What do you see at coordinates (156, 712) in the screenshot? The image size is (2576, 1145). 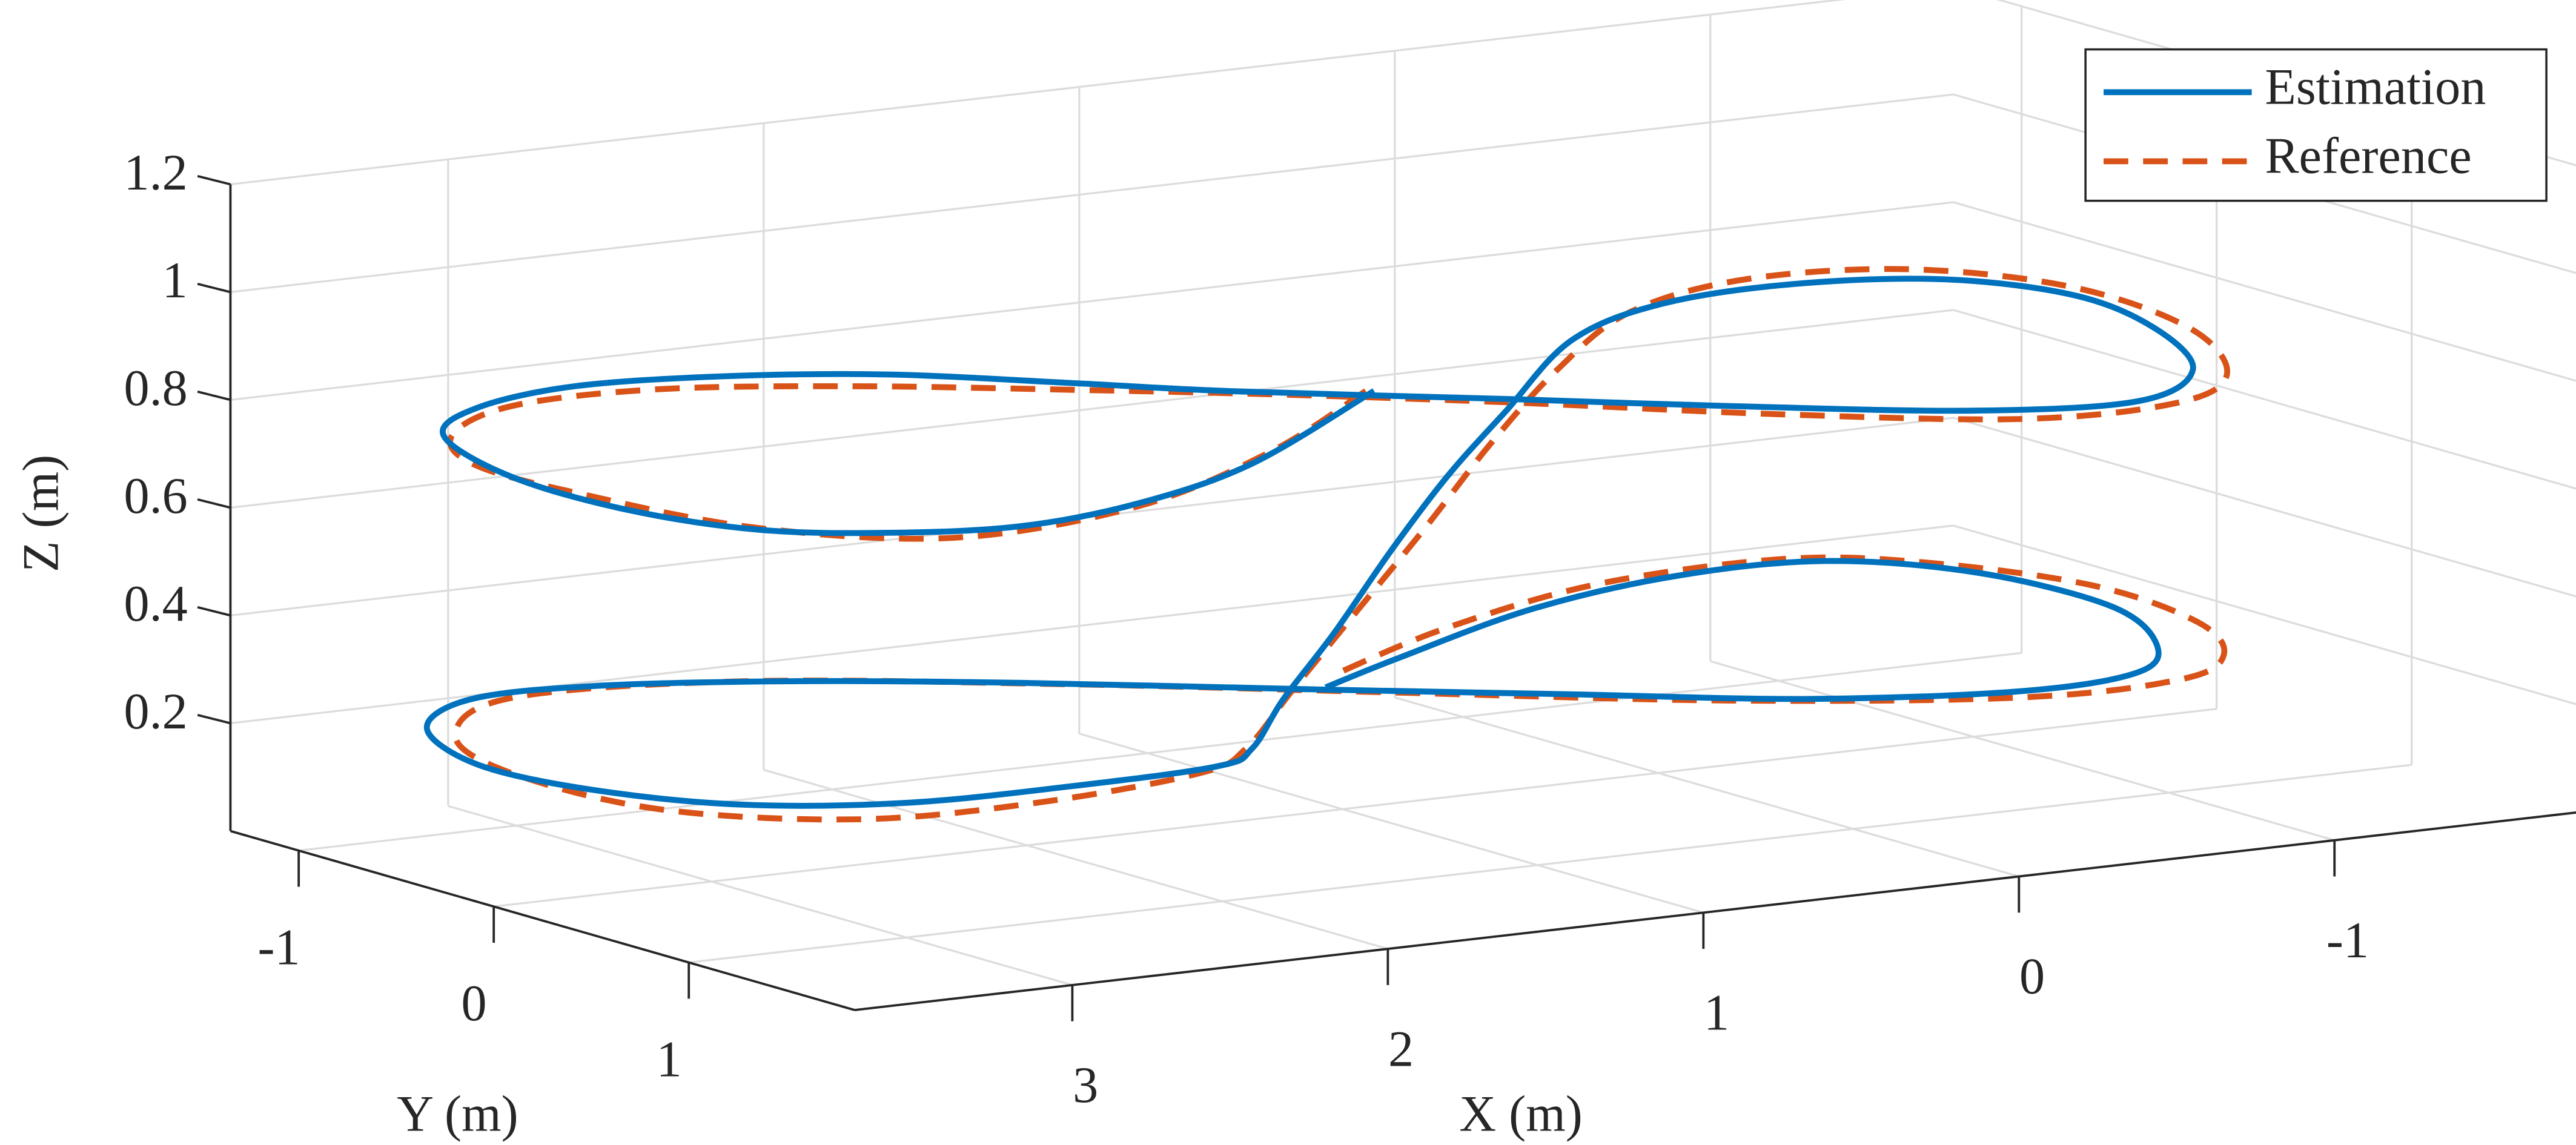 I see `z-tick-label: 0.2` at bounding box center [156, 712].